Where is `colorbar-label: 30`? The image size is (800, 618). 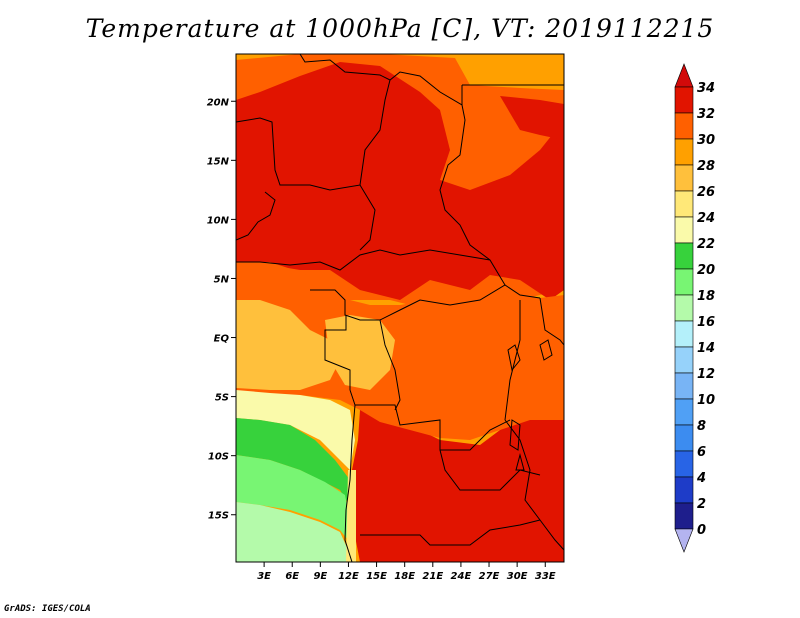 colorbar-label: 30 is located at coordinates (706, 140).